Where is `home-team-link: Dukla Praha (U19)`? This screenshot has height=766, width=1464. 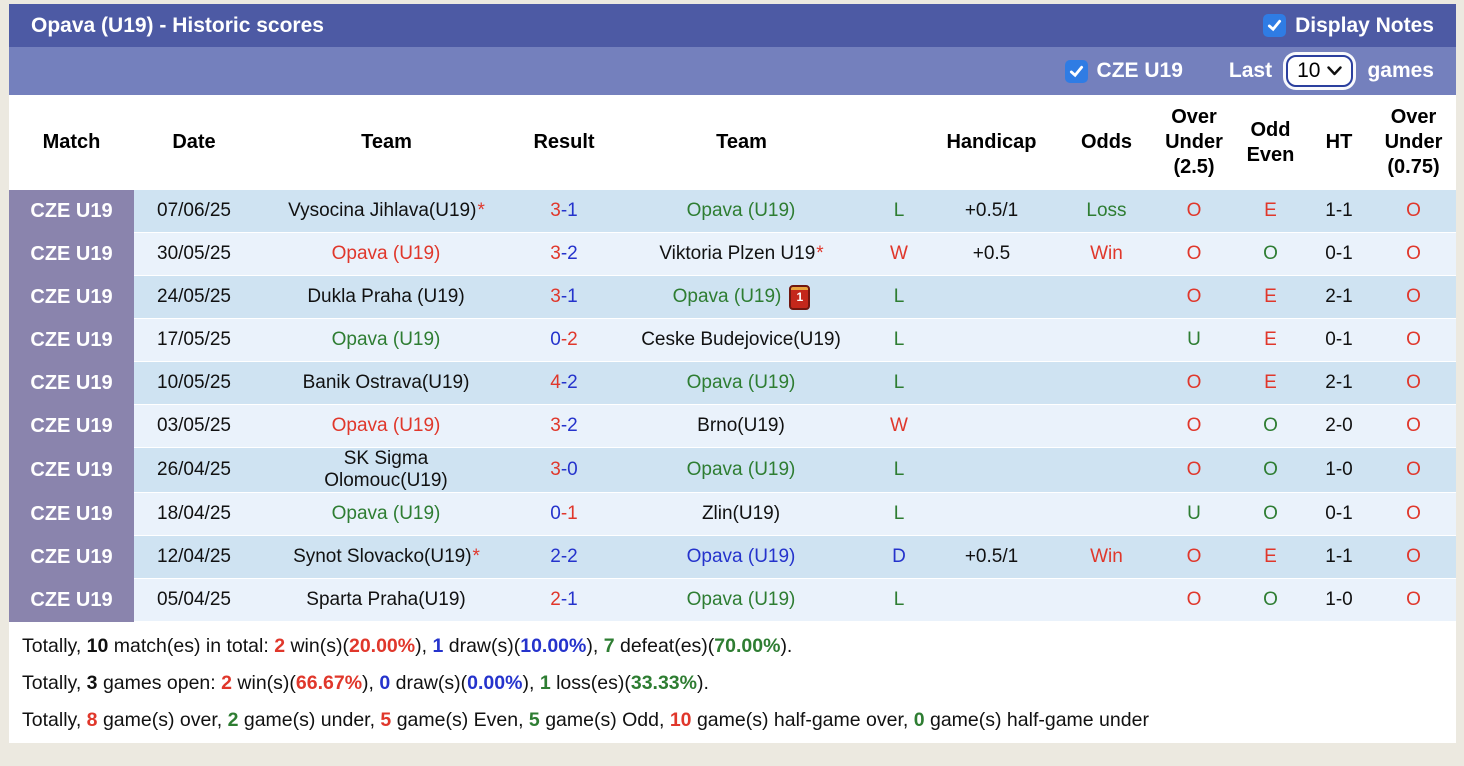
home-team-link: Dukla Praha (U19) is located at coordinates (386, 296).